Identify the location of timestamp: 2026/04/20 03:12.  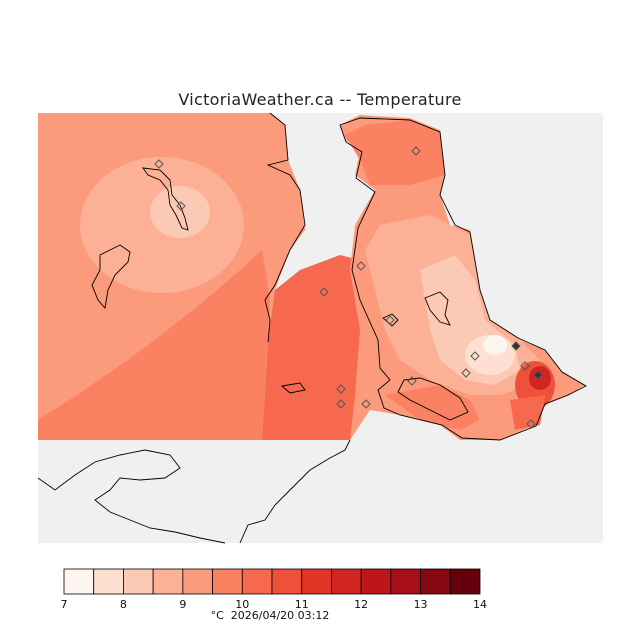
(280, 615).